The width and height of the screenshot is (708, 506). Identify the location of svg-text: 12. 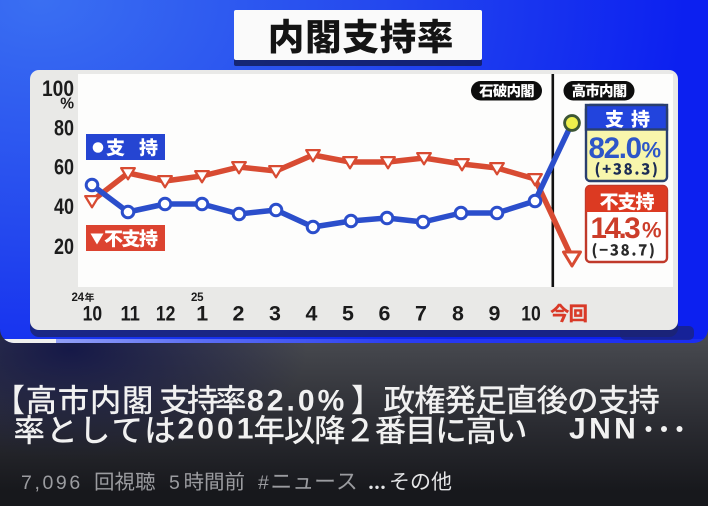
(166, 313).